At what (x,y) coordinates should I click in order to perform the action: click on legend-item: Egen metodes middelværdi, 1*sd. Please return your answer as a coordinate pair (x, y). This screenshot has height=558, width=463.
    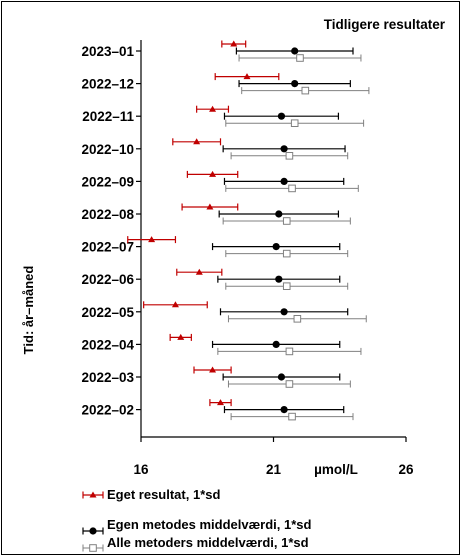
    Looking at the image, I should click on (197, 526).